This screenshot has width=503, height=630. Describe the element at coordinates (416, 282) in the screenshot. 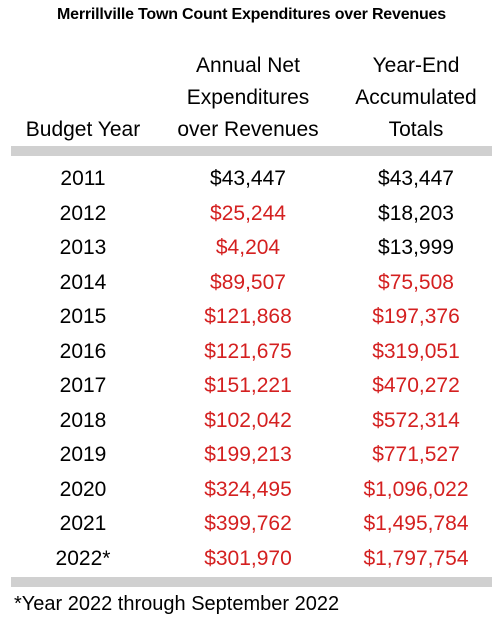

I see `accumulated-total-cell: $75,508` at that location.